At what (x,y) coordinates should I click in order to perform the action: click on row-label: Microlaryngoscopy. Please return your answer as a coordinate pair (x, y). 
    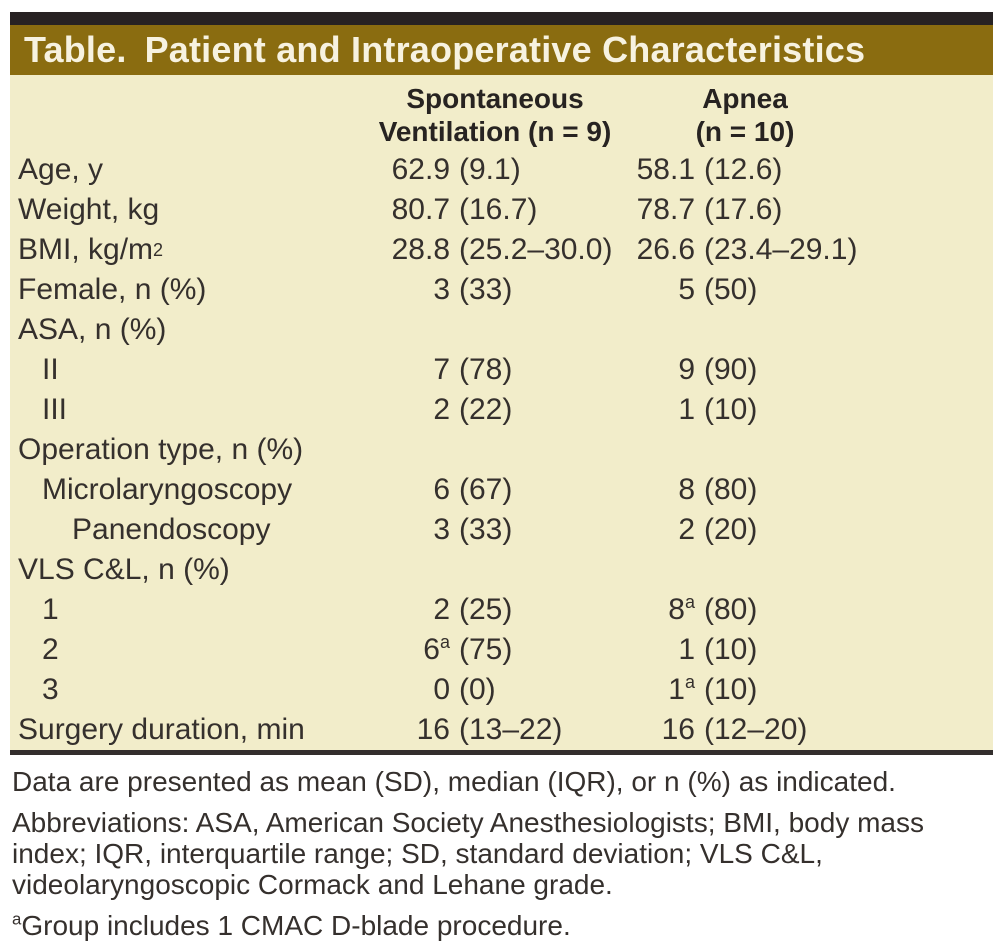
    Looking at the image, I should click on (167, 489).